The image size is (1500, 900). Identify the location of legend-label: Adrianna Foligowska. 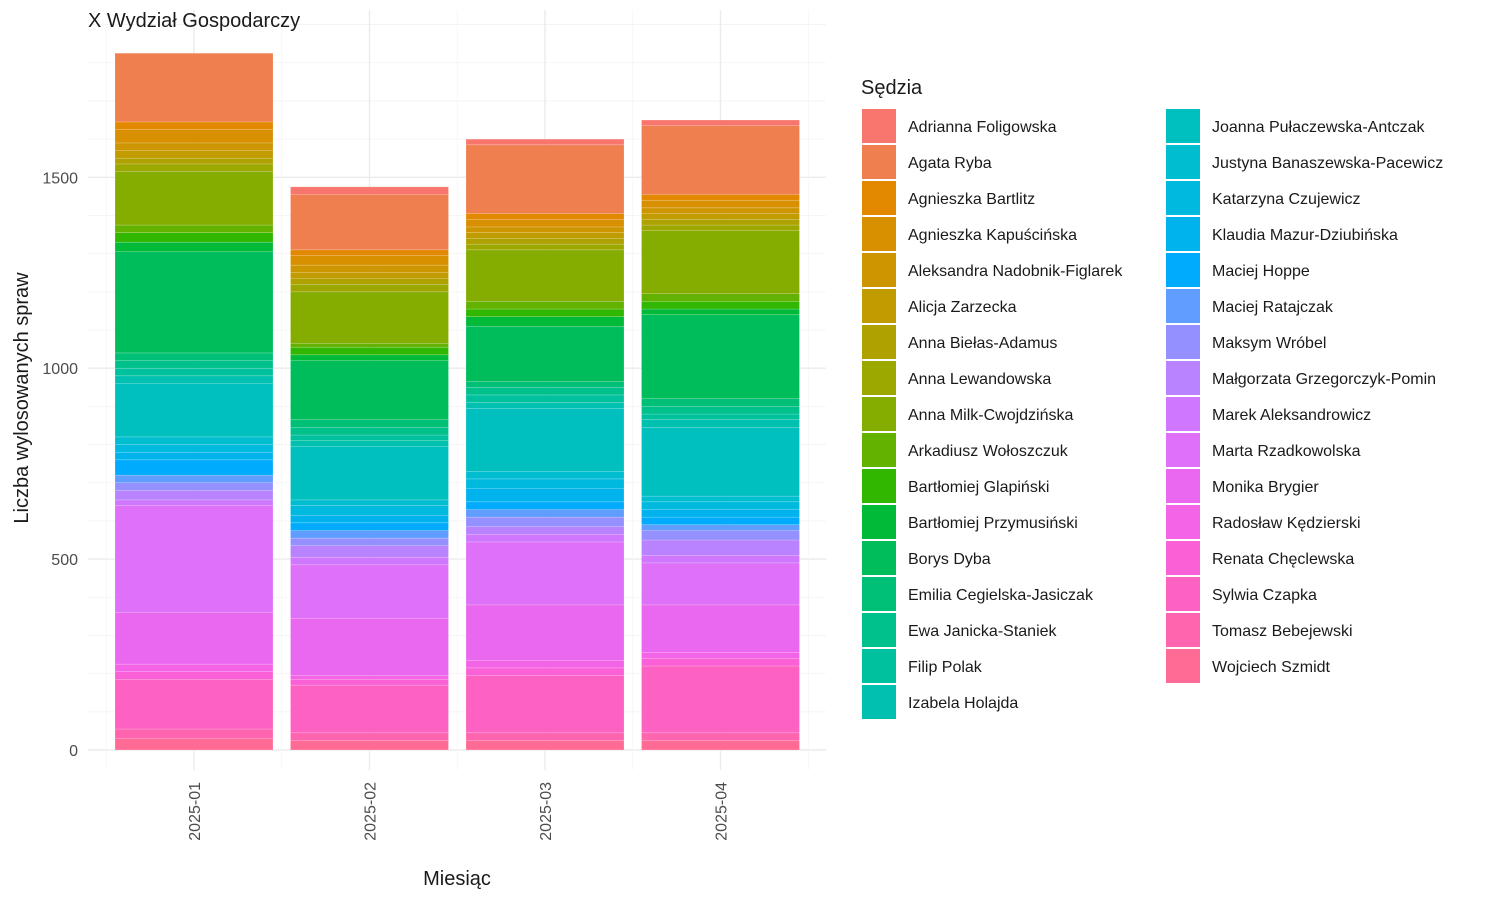
(982, 127).